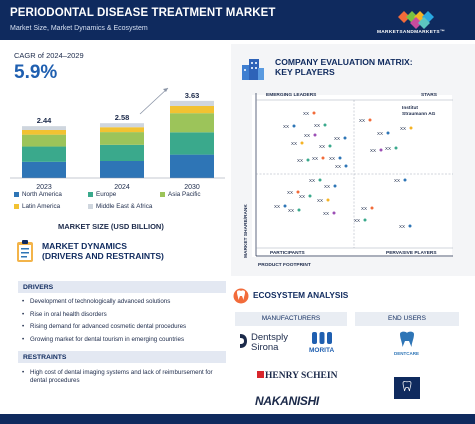 The image size is (475, 424). What do you see at coordinates (143, 13) in the screenshot?
I see `page-title: PERIODONTAL DISEASE TREATMENT MARKET` at bounding box center [143, 13].